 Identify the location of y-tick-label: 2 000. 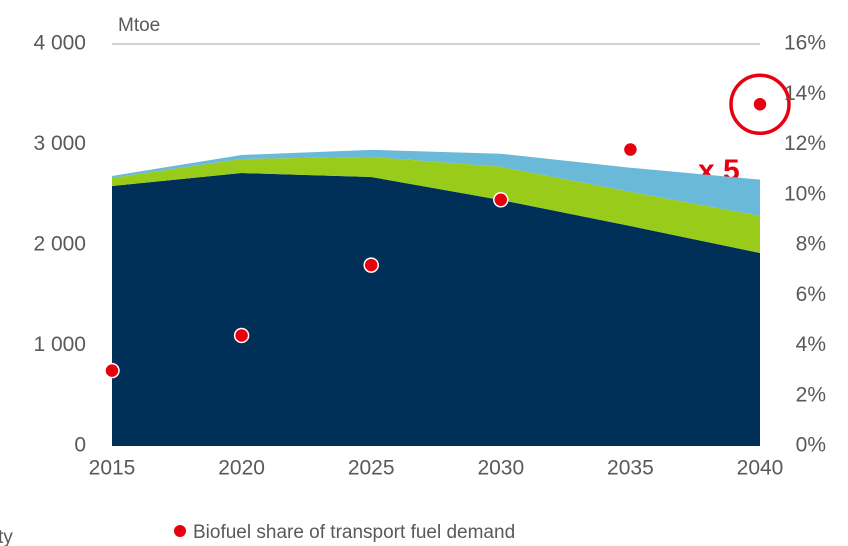
(59, 244).